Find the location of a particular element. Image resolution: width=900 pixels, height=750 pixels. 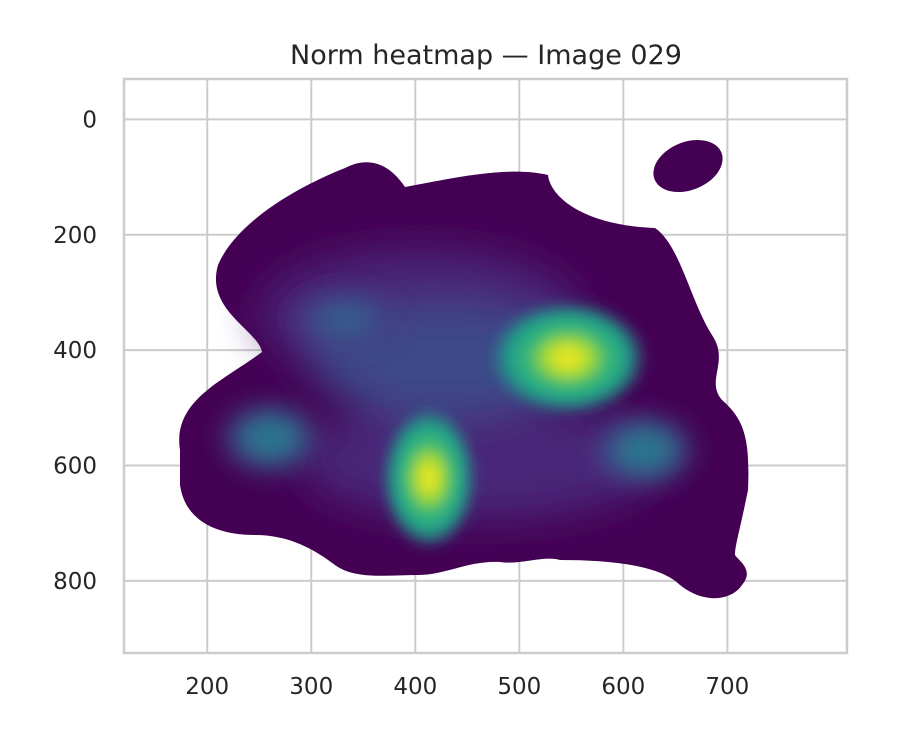

density-peak-main is located at coordinates (568, 358).